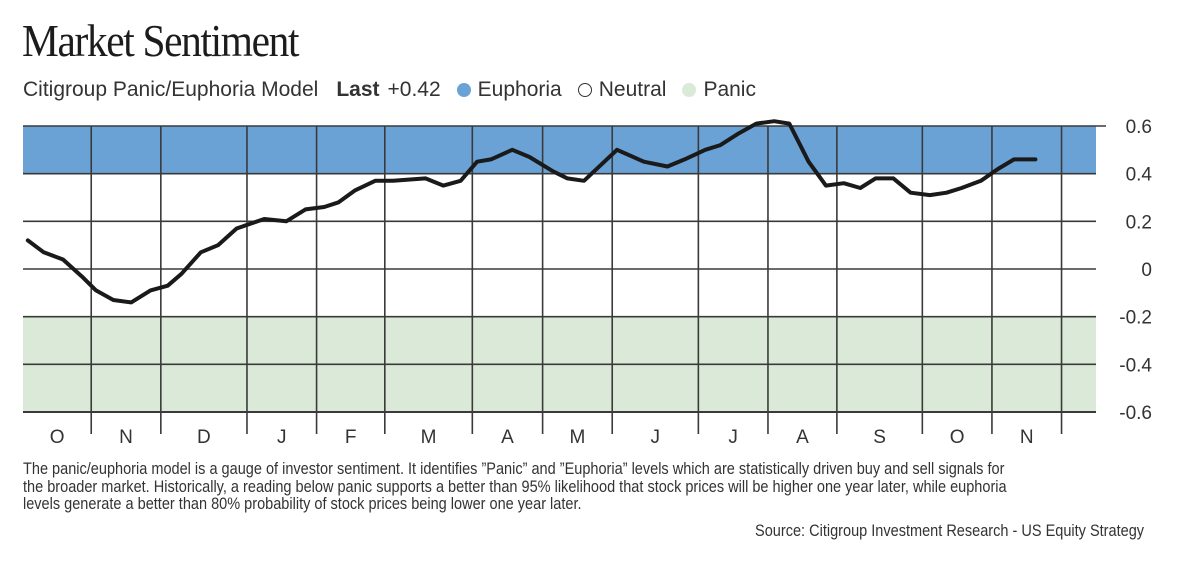 The height and width of the screenshot is (571, 1200). What do you see at coordinates (1139, 222) in the screenshot?
I see `y-tick-label: 0.2` at bounding box center [1139, 222].